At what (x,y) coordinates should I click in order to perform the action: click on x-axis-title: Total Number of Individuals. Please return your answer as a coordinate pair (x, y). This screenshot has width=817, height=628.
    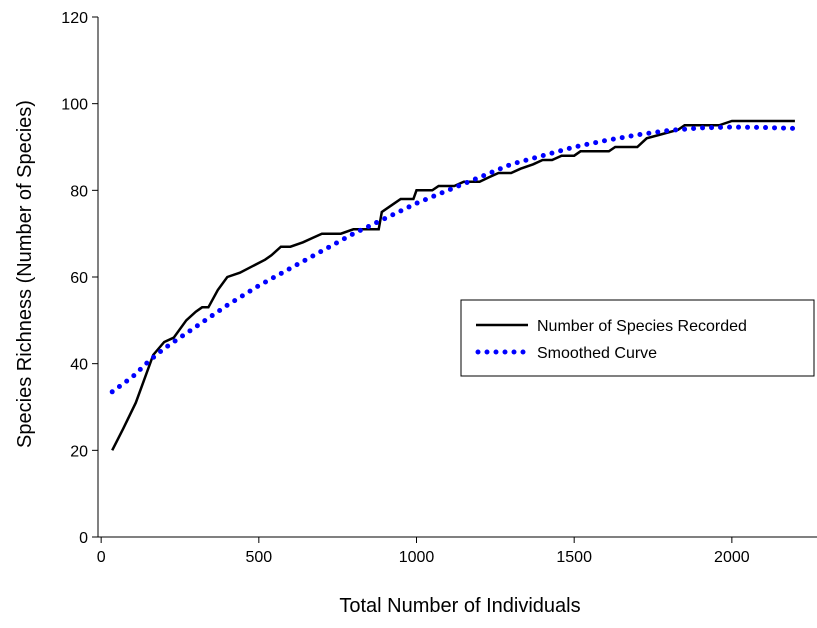
    Looking at the image, I should click on (459, 606).